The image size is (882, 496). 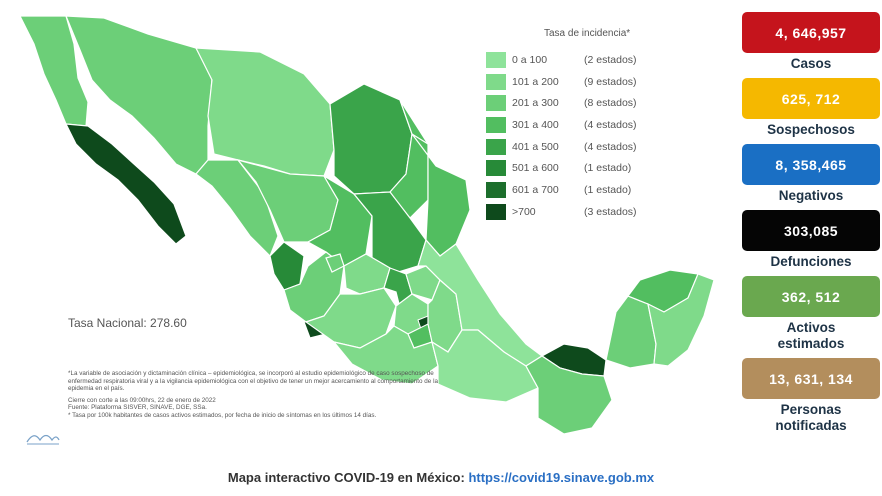 What do you see at coordinates (576, 103) in the screenshot?
I see `legend-item: 201 a 300 (8 estados)` at bounding box center [576, 103].